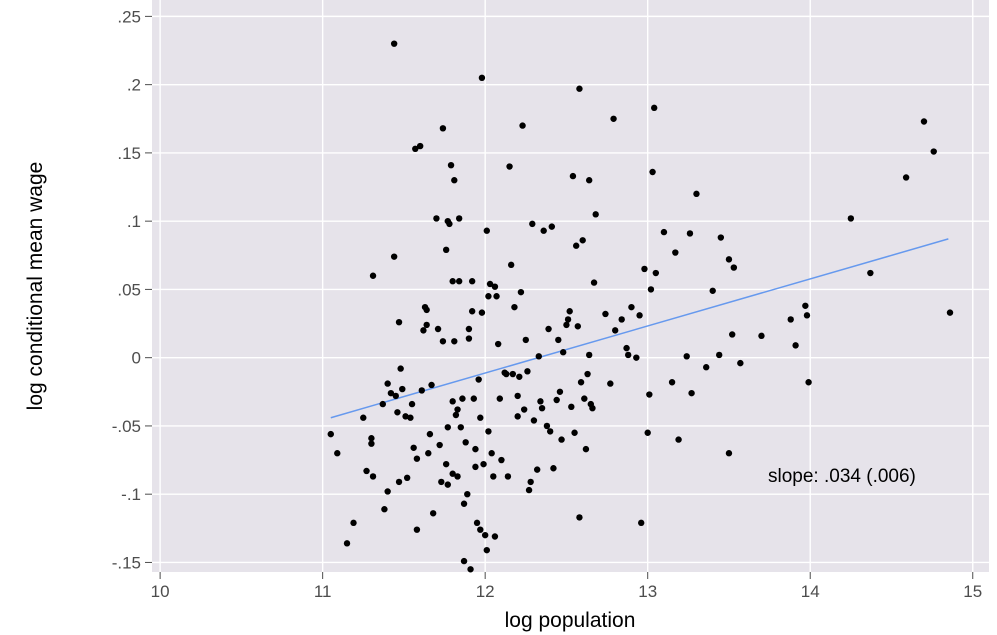 The height and width of the screenshot is (635, 997). What do you see at coordinates (160, 591) in the screenshot?
I see `x-tick-label: 10` at bounding box center [160, 591].